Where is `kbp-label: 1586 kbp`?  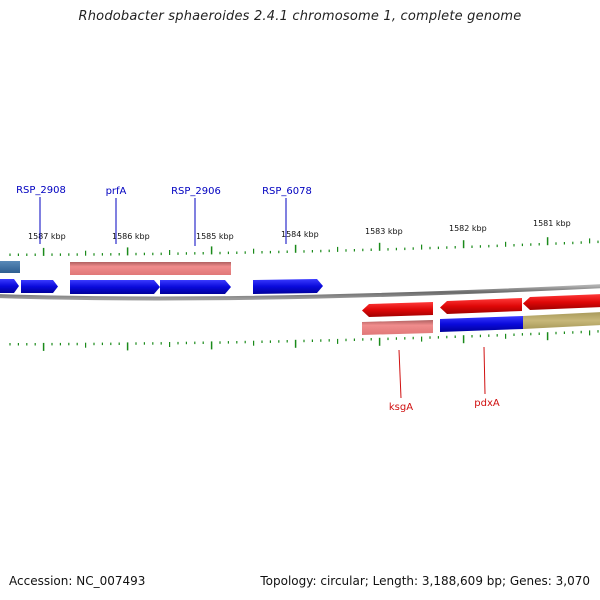 kbp-label: 1586 kbp is located at coordinates (131, 236).